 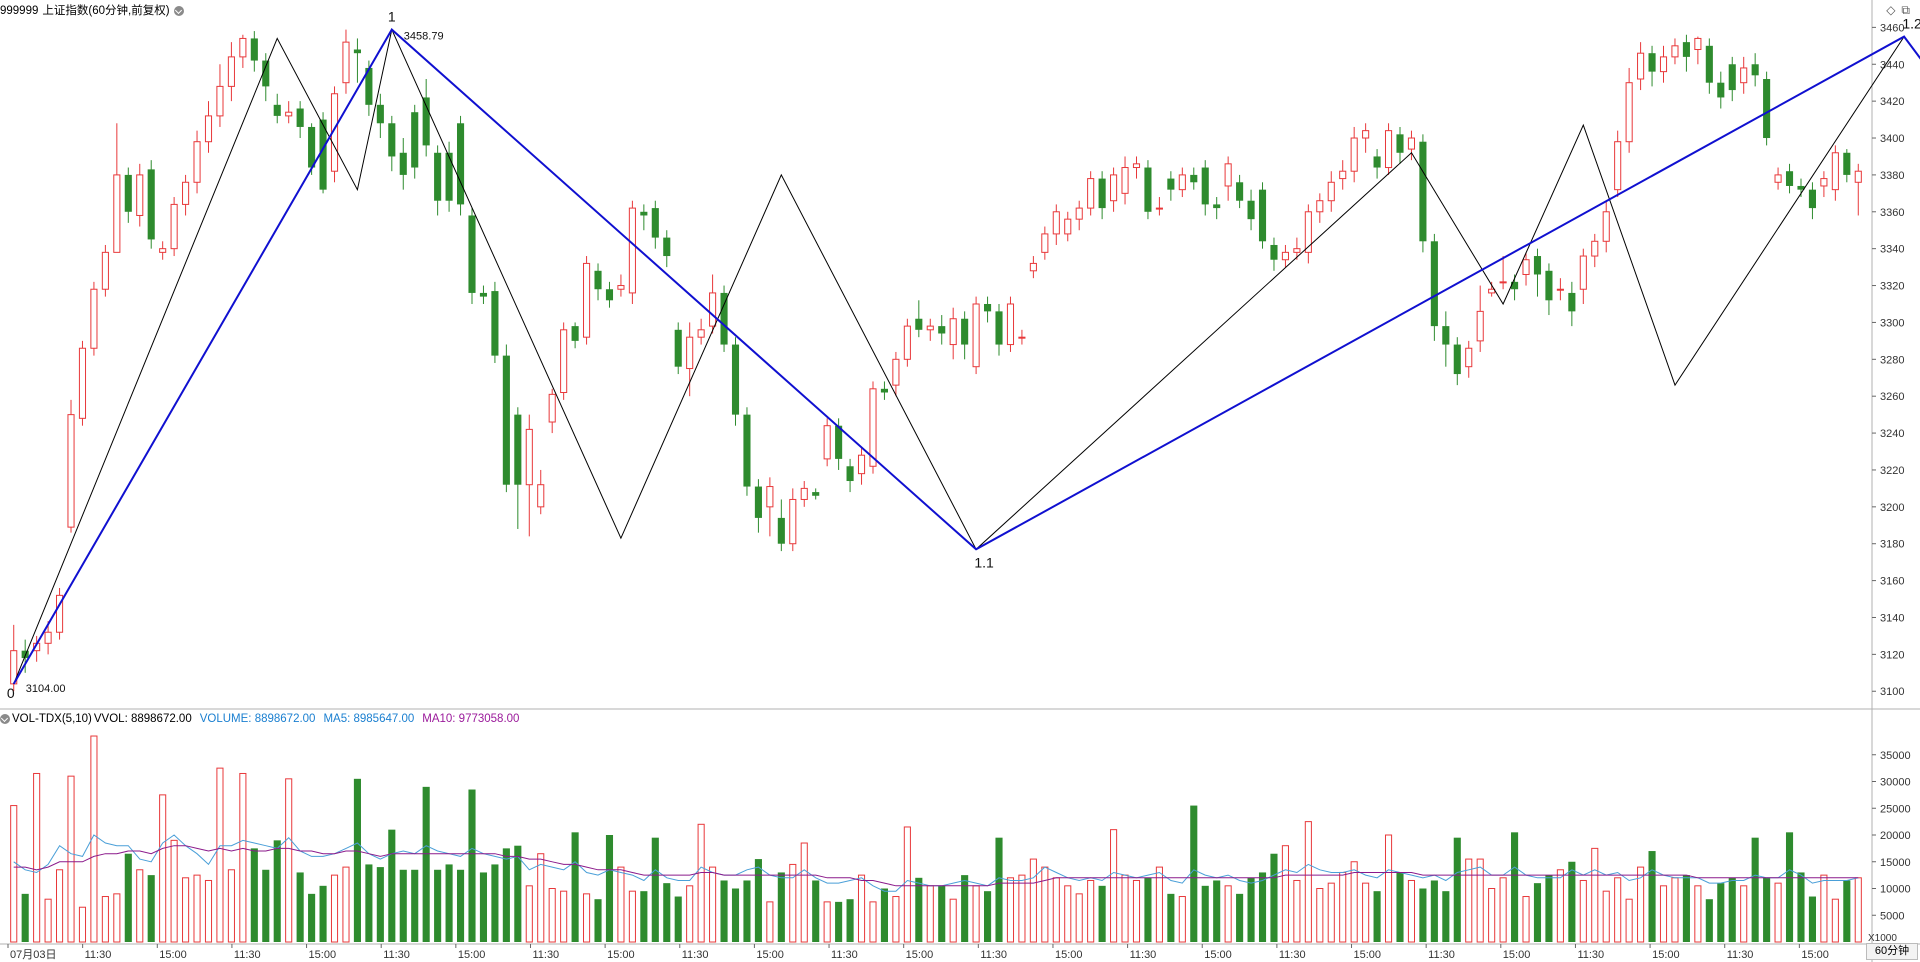 What do you see at coordinates (1892, 213) in the screenshot?
I see `price-tick-label: 3360` at bounding box center [1892, 213].